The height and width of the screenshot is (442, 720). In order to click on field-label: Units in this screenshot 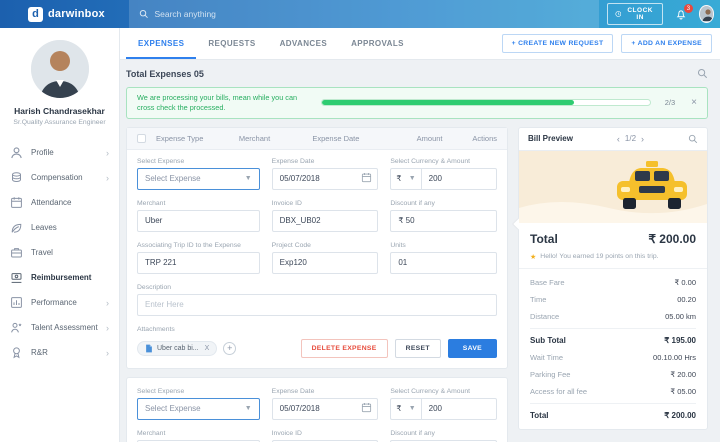, I will do `click(398, 245)`.